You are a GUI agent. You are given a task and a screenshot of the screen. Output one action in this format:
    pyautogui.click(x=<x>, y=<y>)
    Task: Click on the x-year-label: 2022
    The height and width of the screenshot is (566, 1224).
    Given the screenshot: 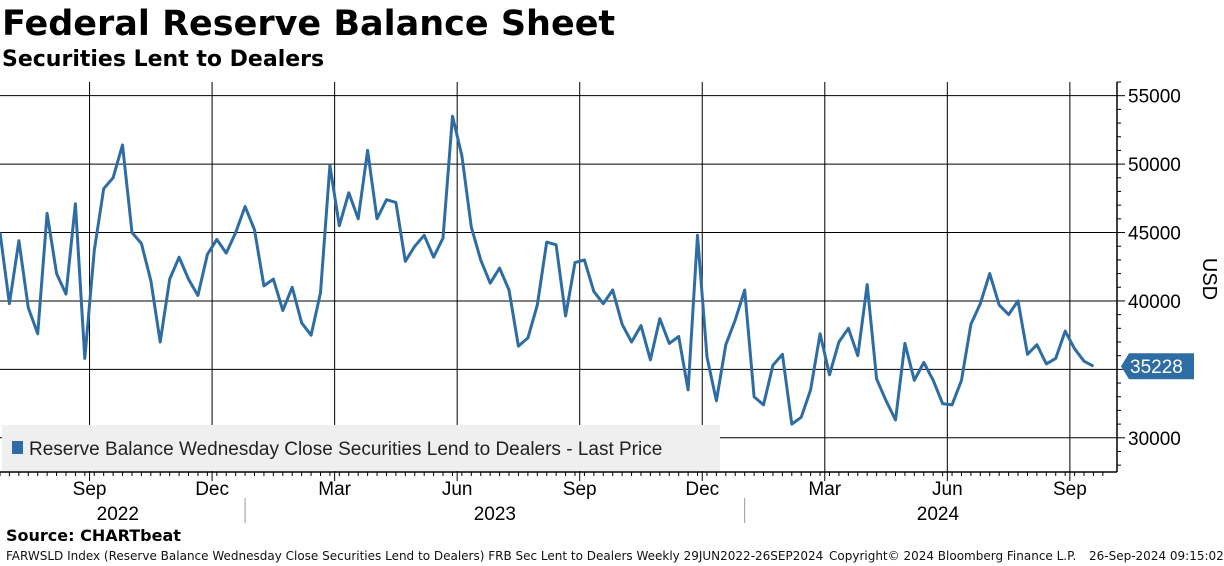 What is the action you would take?
    pyautogui.click(x=118, y=514)
    